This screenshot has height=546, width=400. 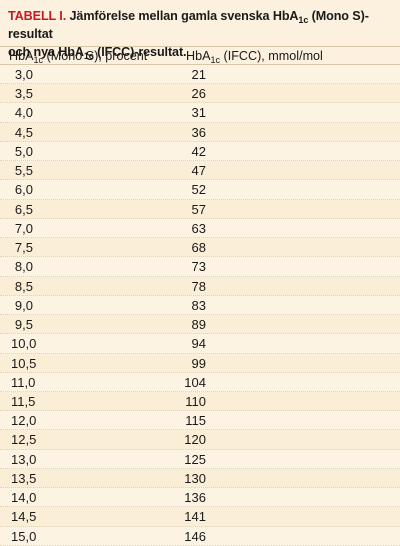 I want to click on cell-ifcc: 26, so click(x=198, y=94).